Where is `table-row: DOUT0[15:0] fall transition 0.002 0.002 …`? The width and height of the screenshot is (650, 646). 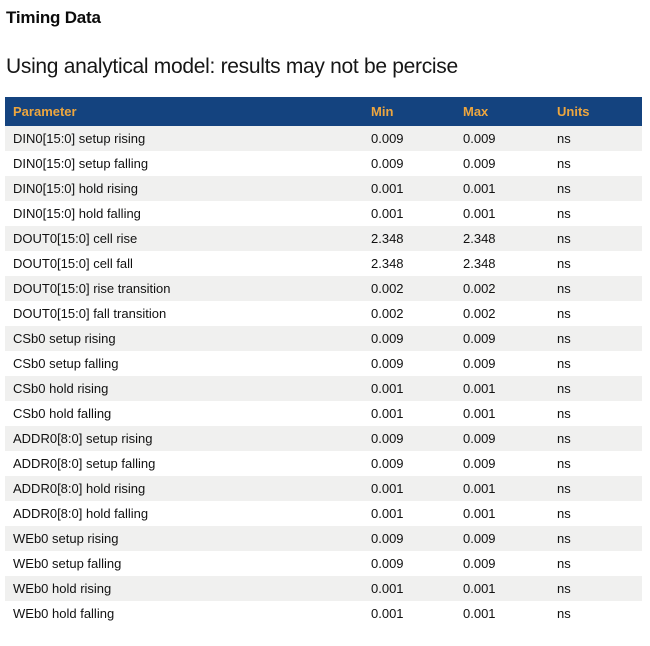 table-row: DOUT0[15:0] fall transition 0.002 0.002 … is located at coordinates (323, 313).